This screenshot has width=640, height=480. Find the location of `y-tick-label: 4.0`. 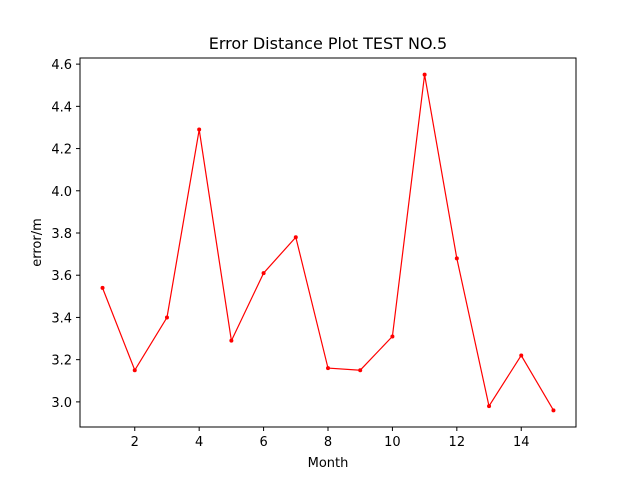

y-tick-label: 4.0 is located at coordinates (61, 192).